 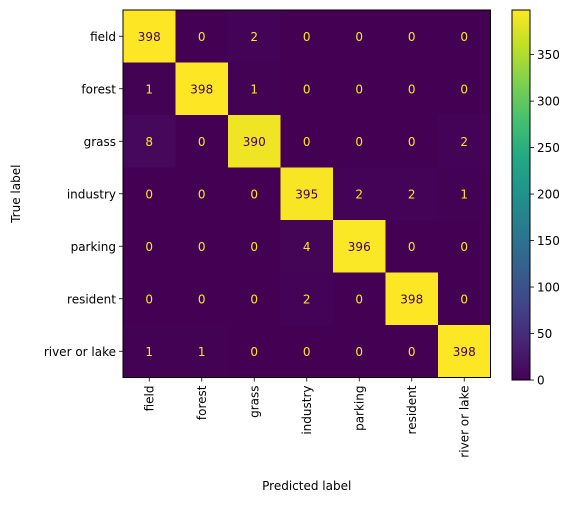 What do you see at coordinates (544, 334) in the screenshot?
I see `colorbar-tick-label: 50` at bounding box center [544, 334].